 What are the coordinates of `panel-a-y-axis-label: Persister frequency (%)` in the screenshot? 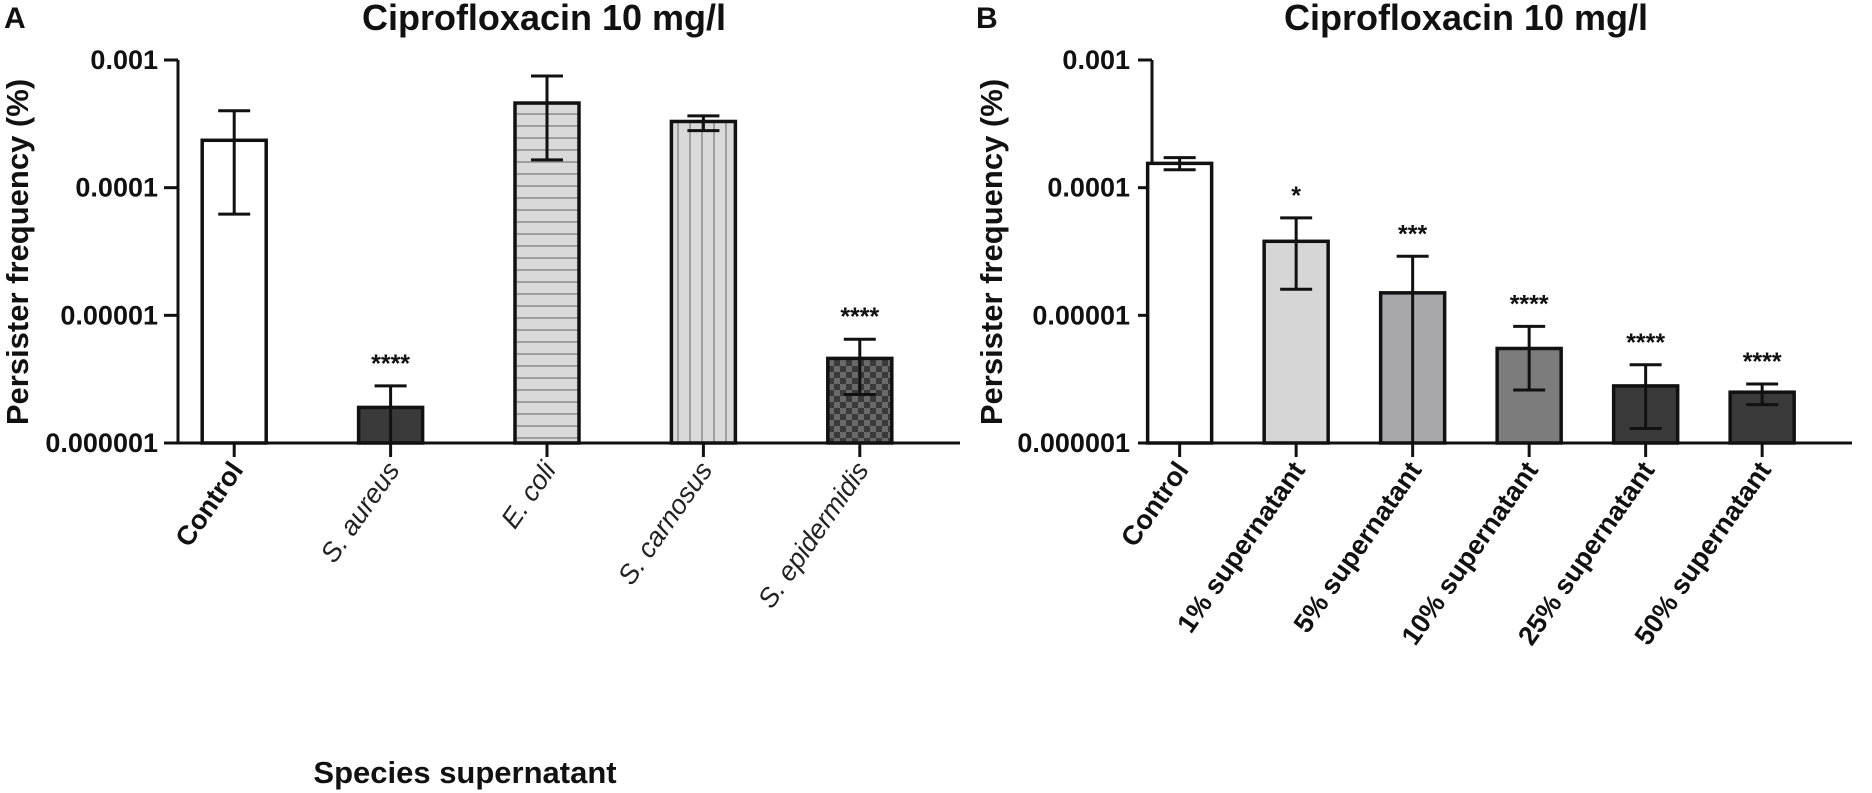 It's located at (17, 252).